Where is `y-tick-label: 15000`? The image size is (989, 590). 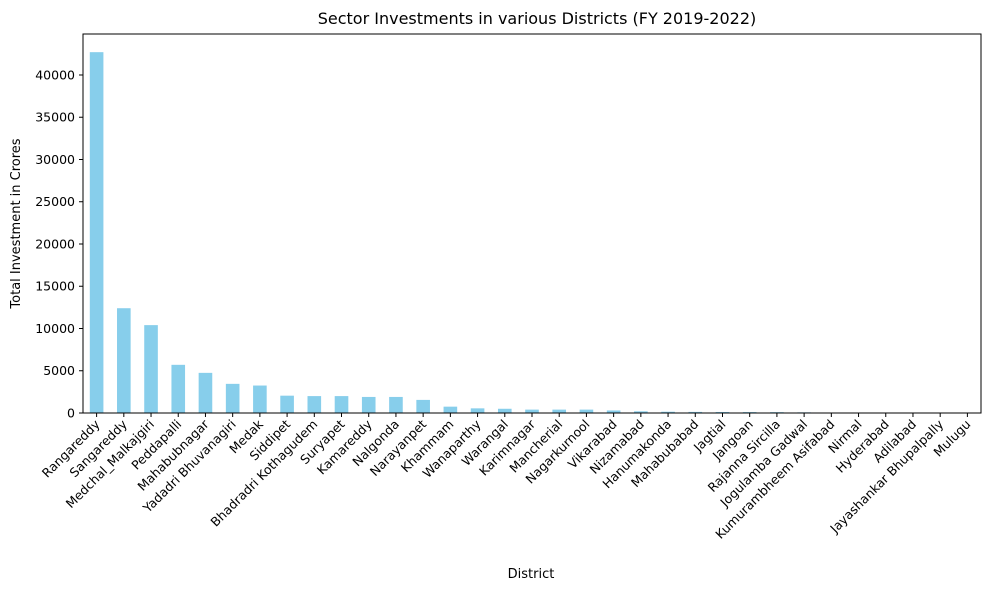 y-tick-label: 15000 is located at coordinates (55, 286).